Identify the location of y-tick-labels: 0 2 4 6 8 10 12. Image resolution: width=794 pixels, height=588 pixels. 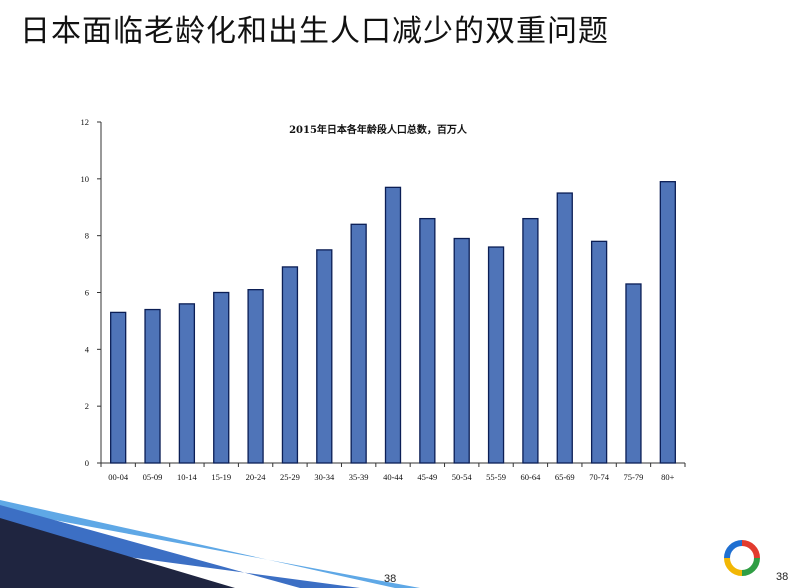
(85, 292).